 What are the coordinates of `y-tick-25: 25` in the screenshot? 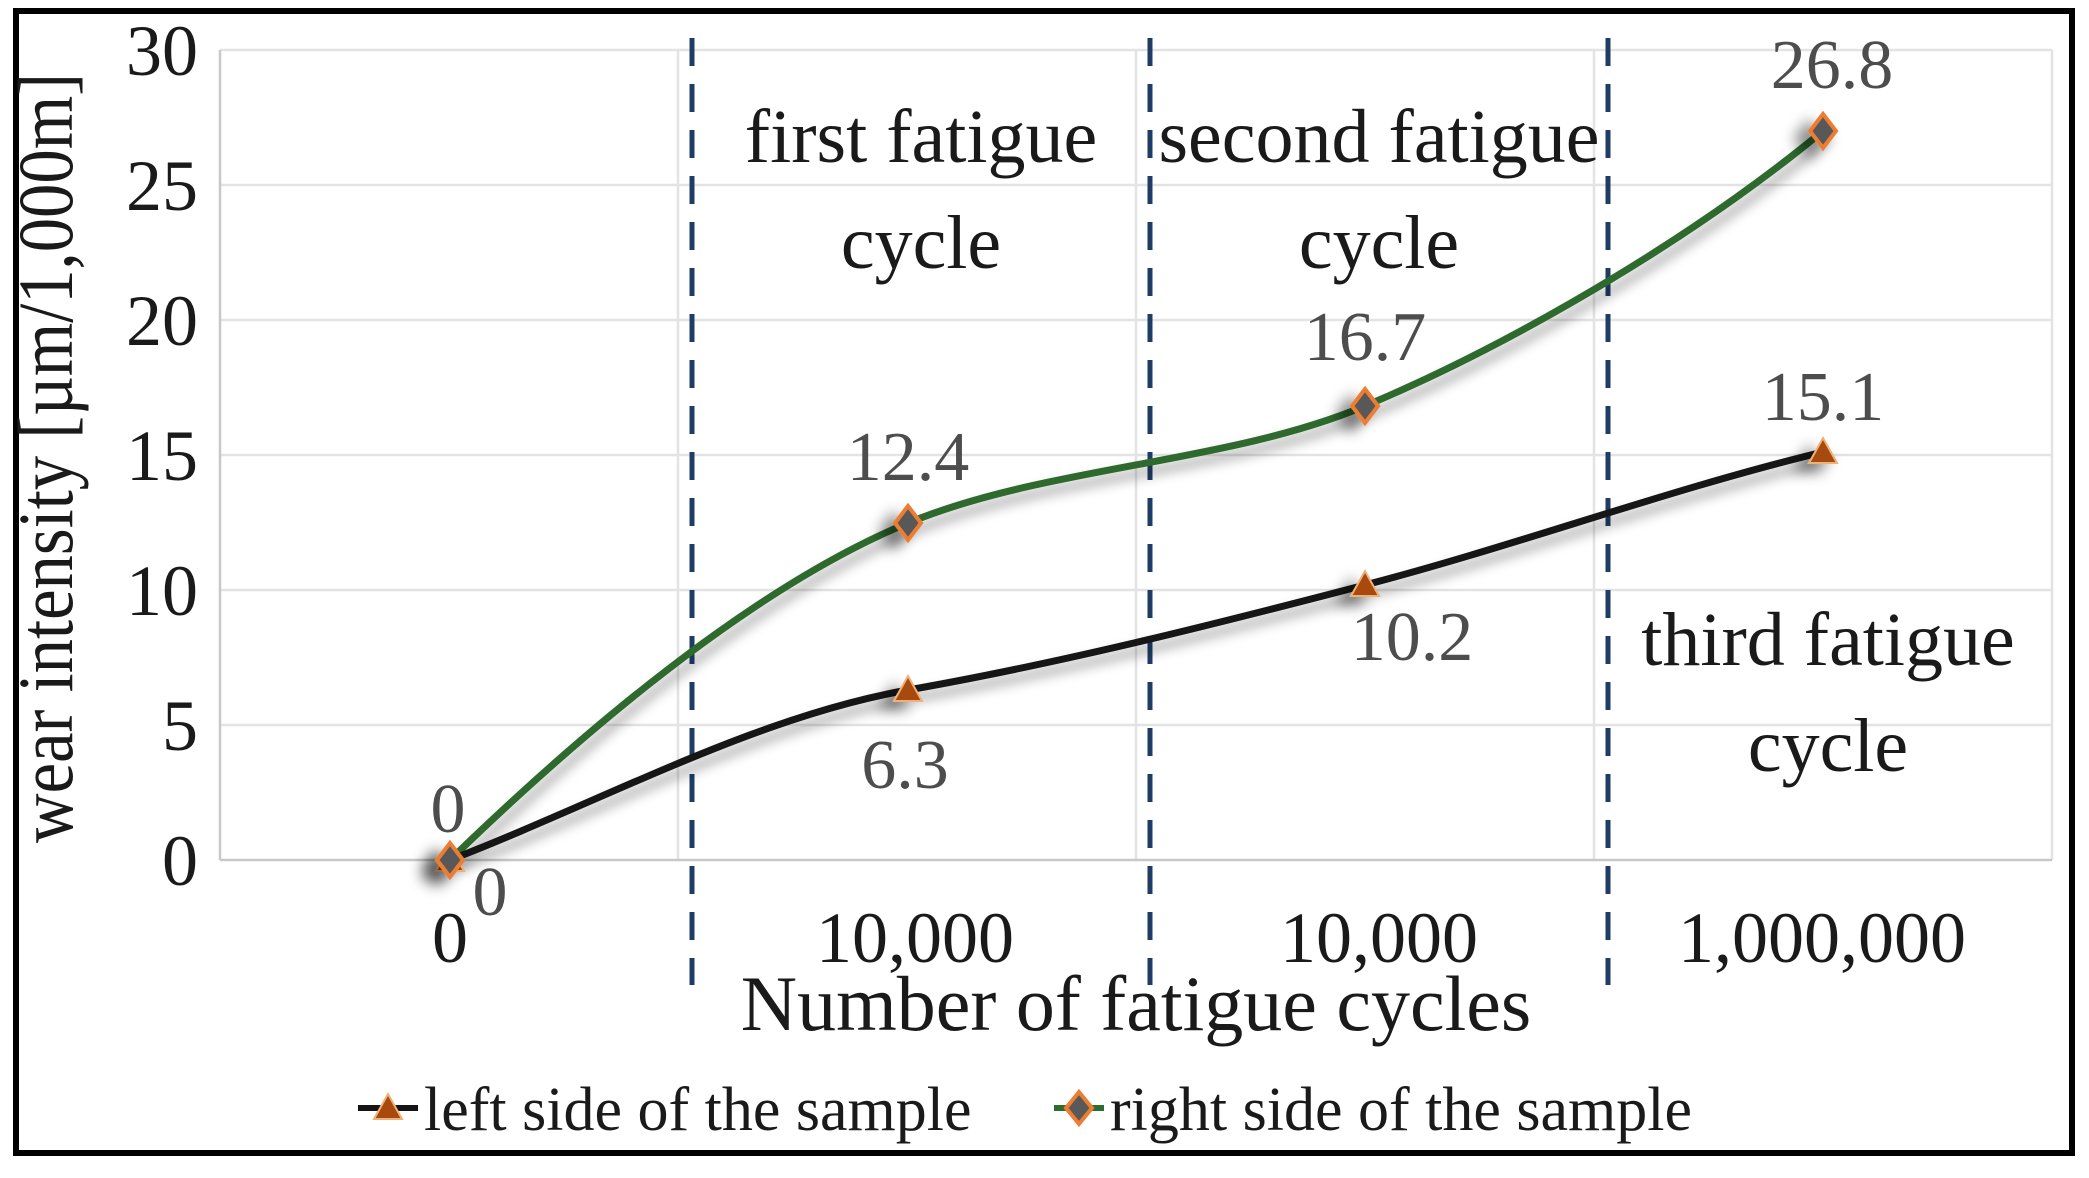 It's located at (162, 186).